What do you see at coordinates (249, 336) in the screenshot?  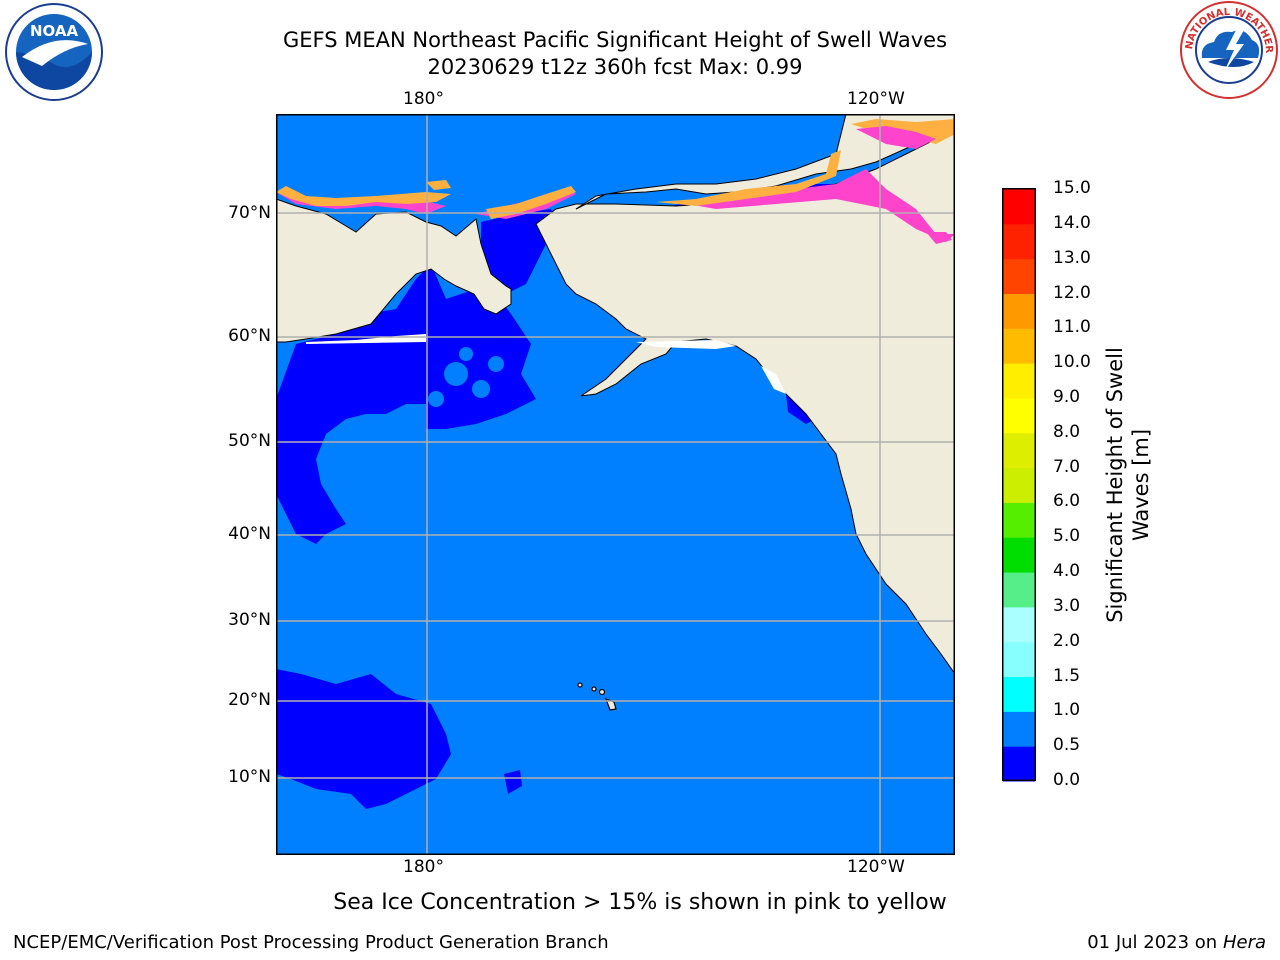 I see `lat-label-60n: 60°N` at bounding box center [249, 336].